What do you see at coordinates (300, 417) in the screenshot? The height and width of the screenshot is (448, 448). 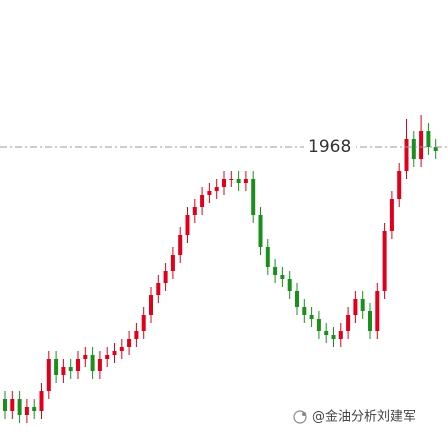 I see `watermark-icon` at bounding box center [300, 417].